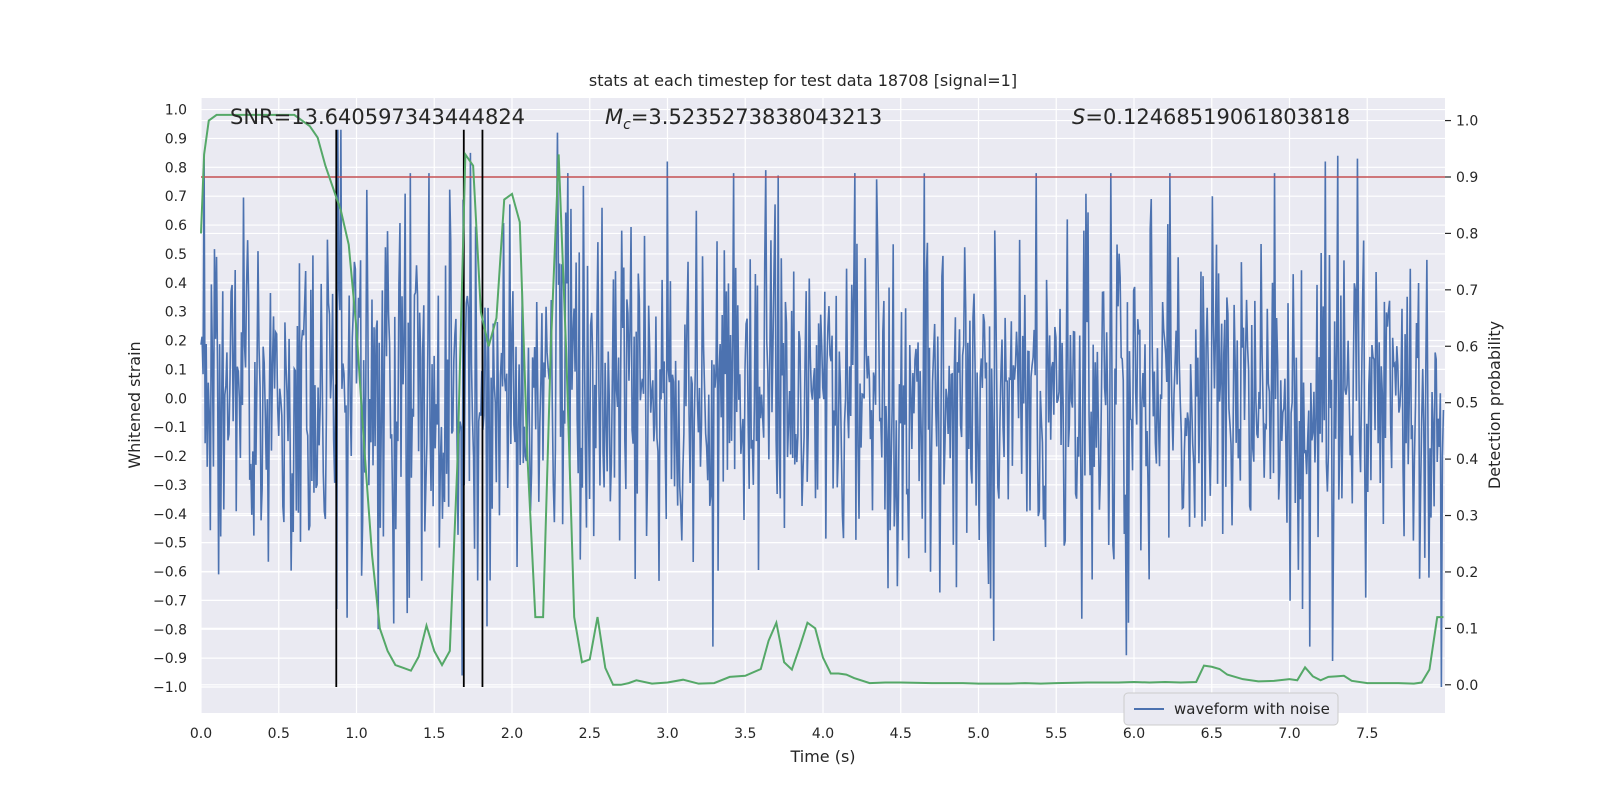  I want to click on legend: waveform with noise, so click(1231, 709).